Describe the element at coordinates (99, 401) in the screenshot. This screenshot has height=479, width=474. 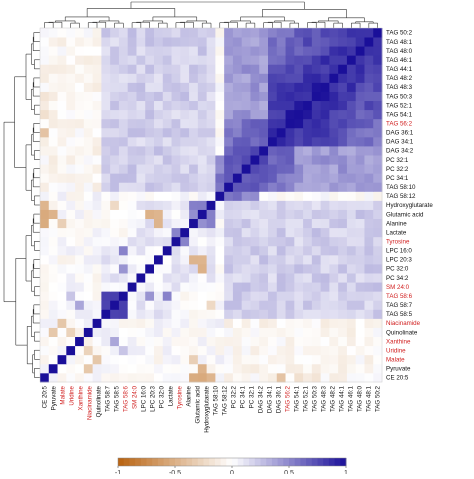
I see `column-label: Quinolinate` at that location.